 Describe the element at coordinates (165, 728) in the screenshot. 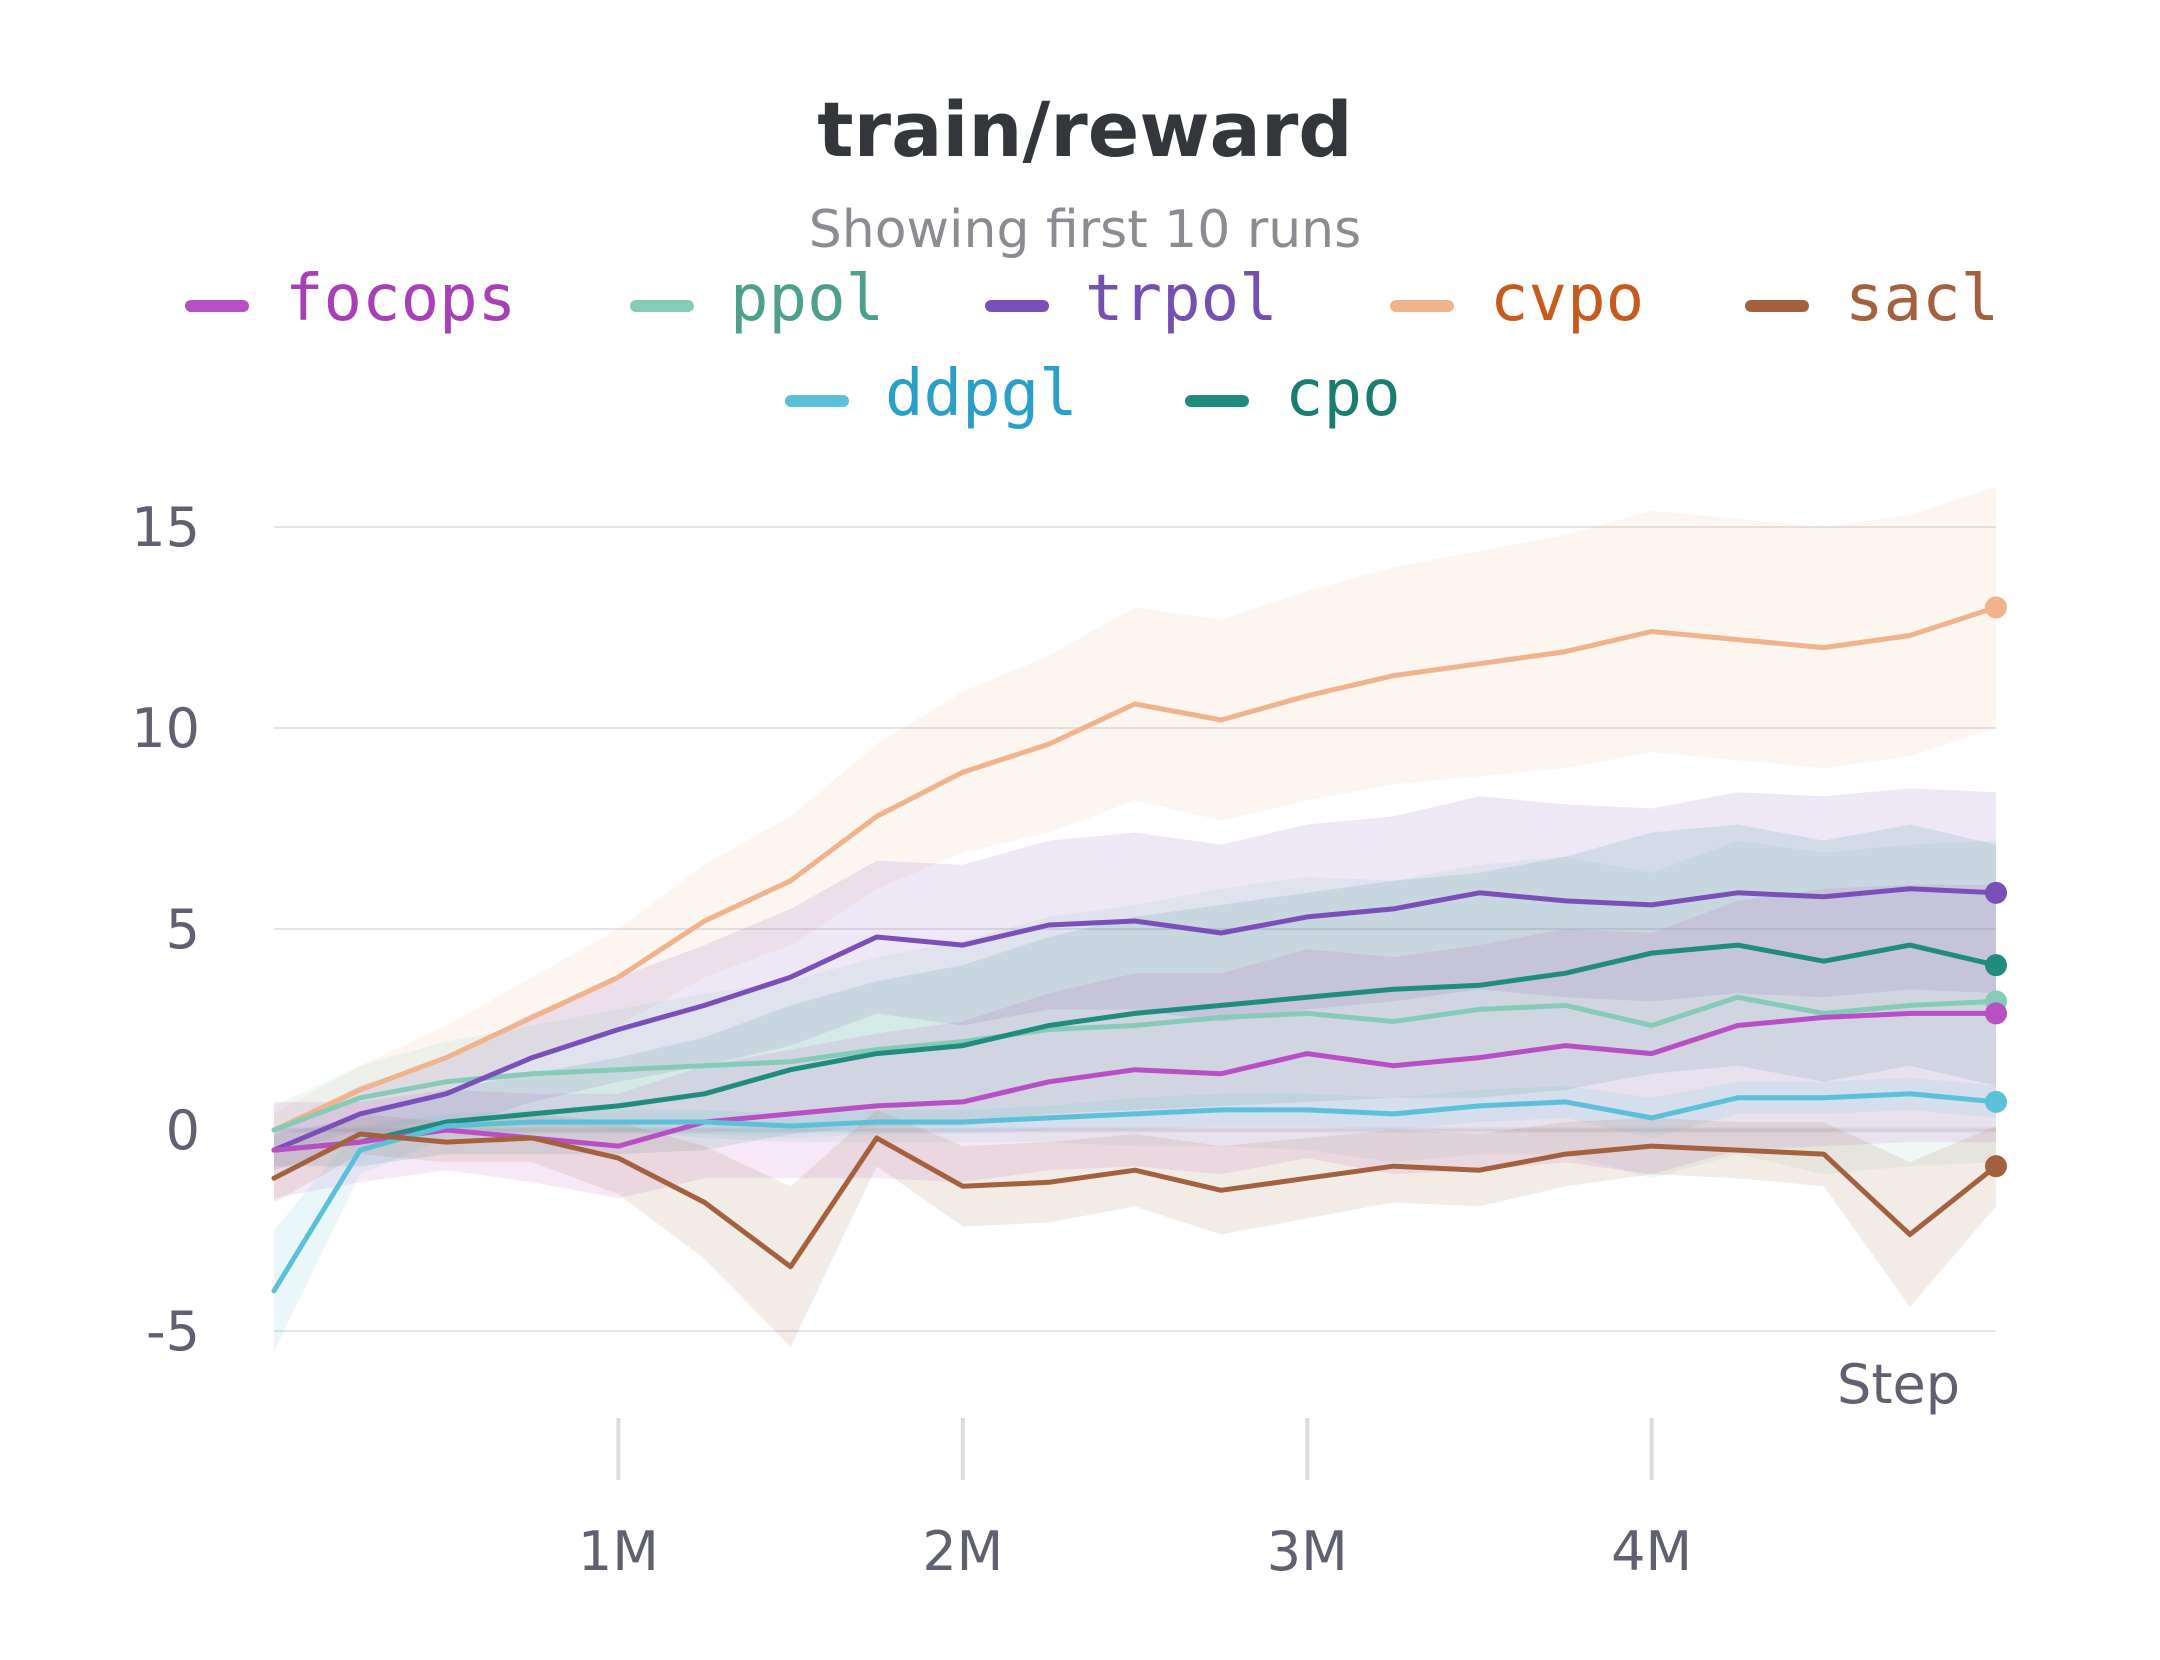

I see `y-tick-label: 10` at that location.